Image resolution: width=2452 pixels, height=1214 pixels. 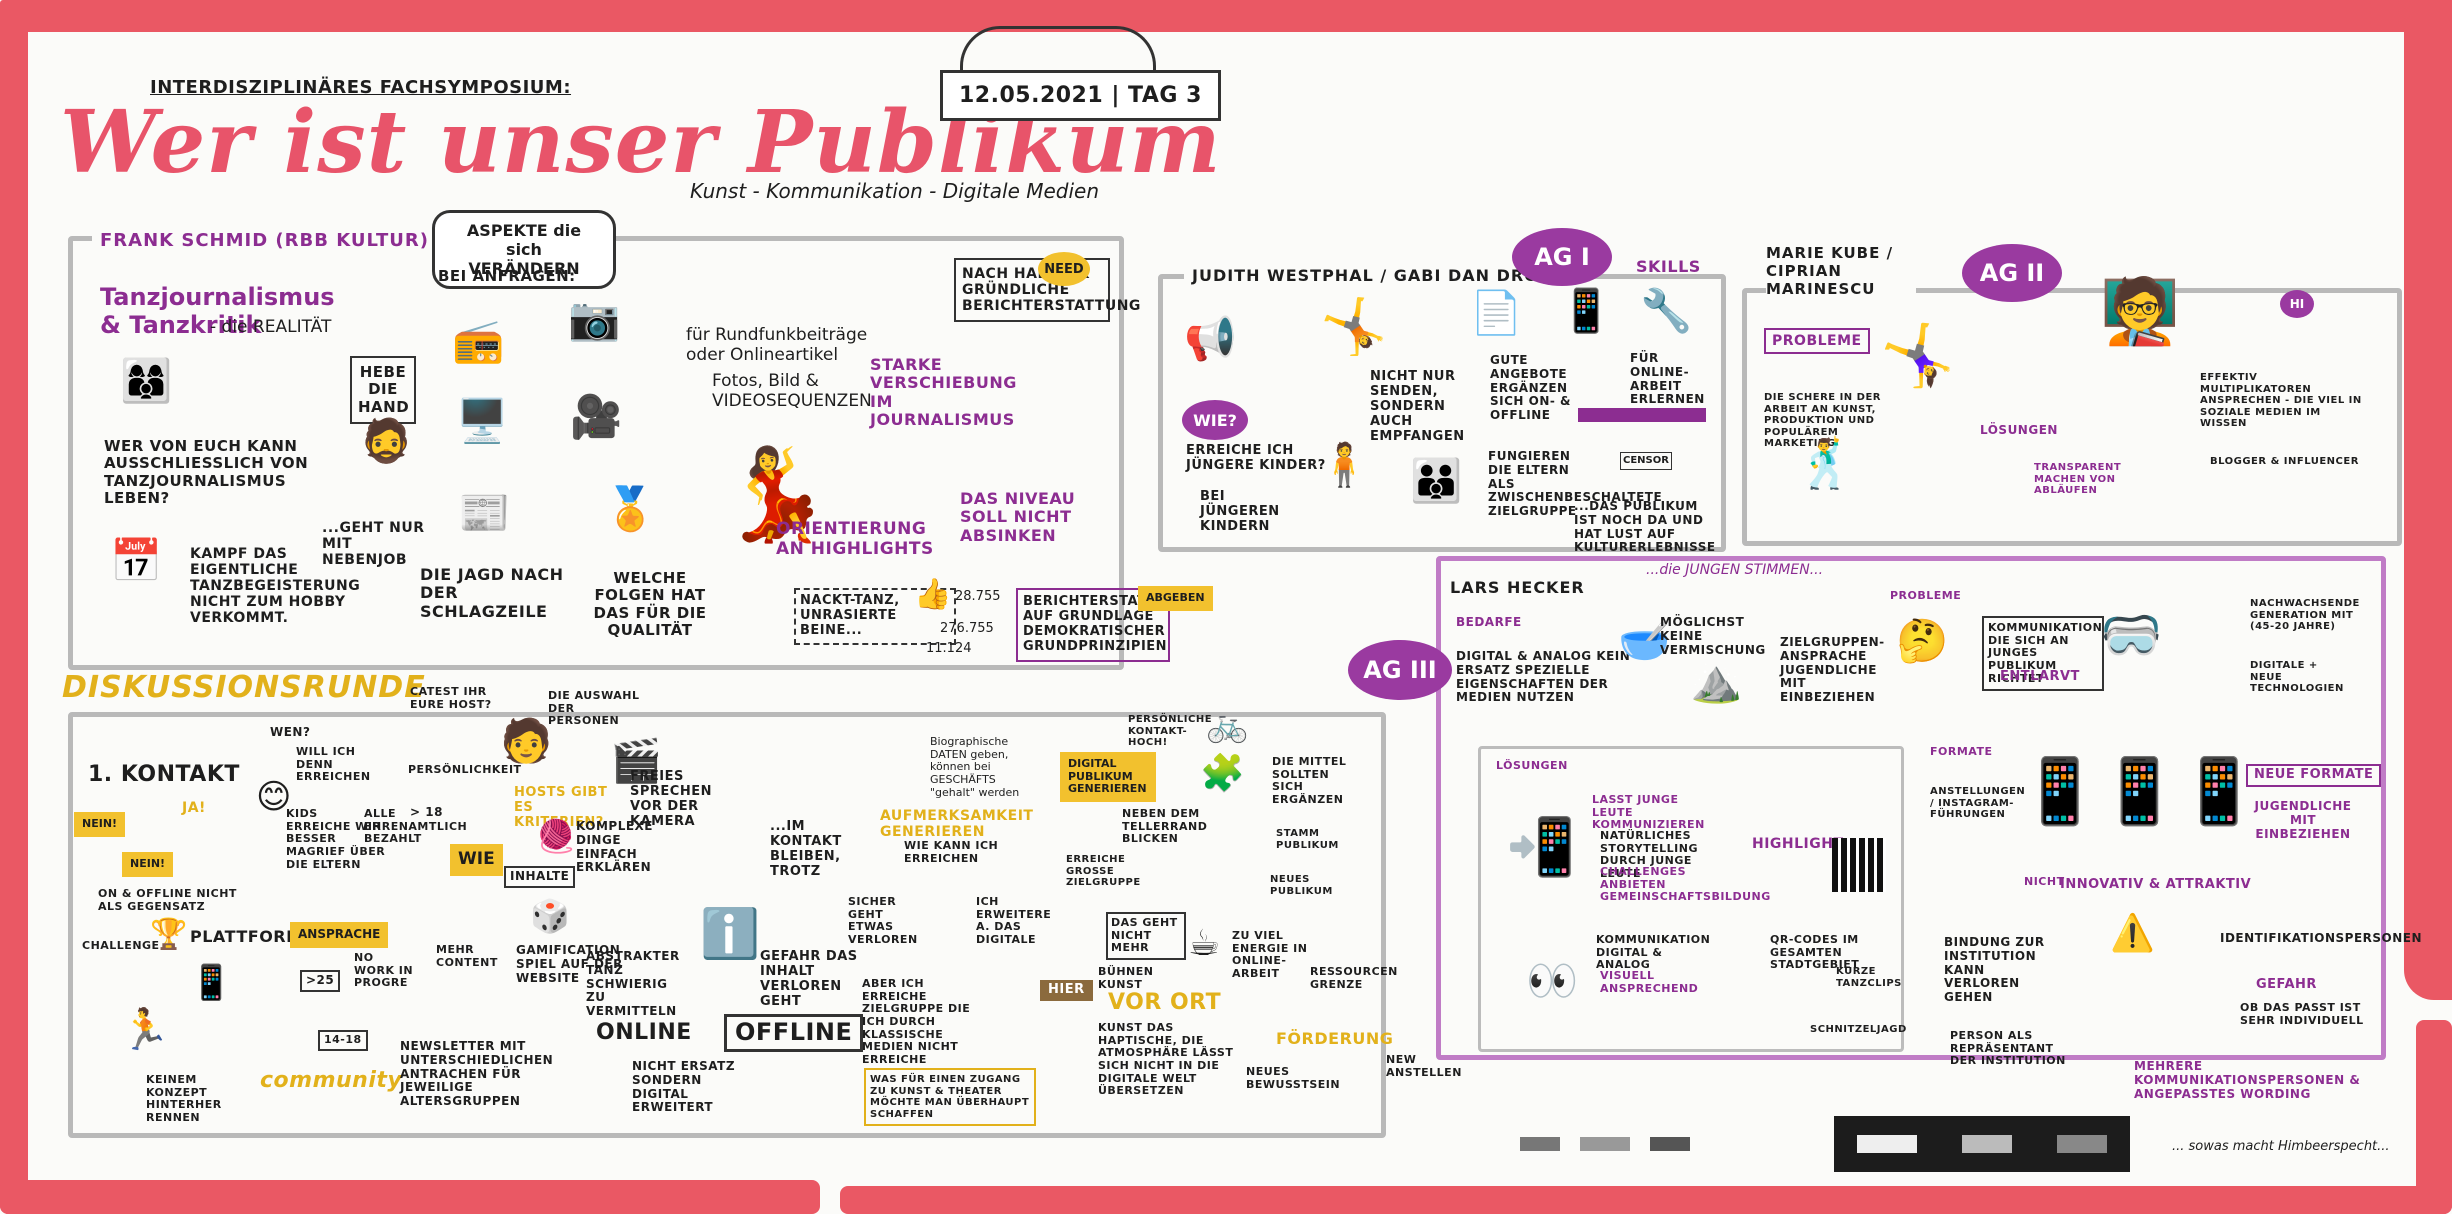 I want to click on panel-lars-solutions, so click(x=1691, y=899).